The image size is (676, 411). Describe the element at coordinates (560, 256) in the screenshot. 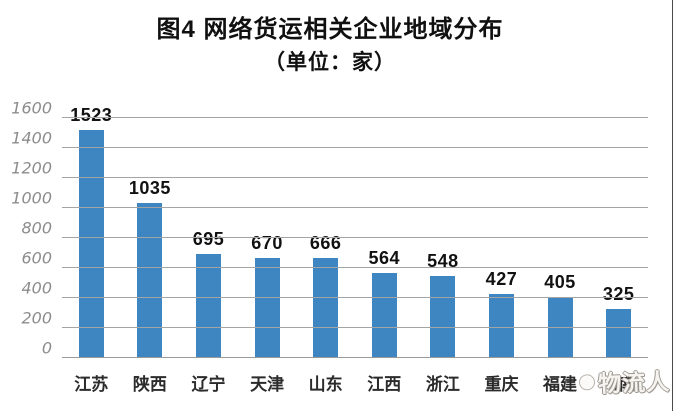

I see `bar-column: 405 福建` at that location.